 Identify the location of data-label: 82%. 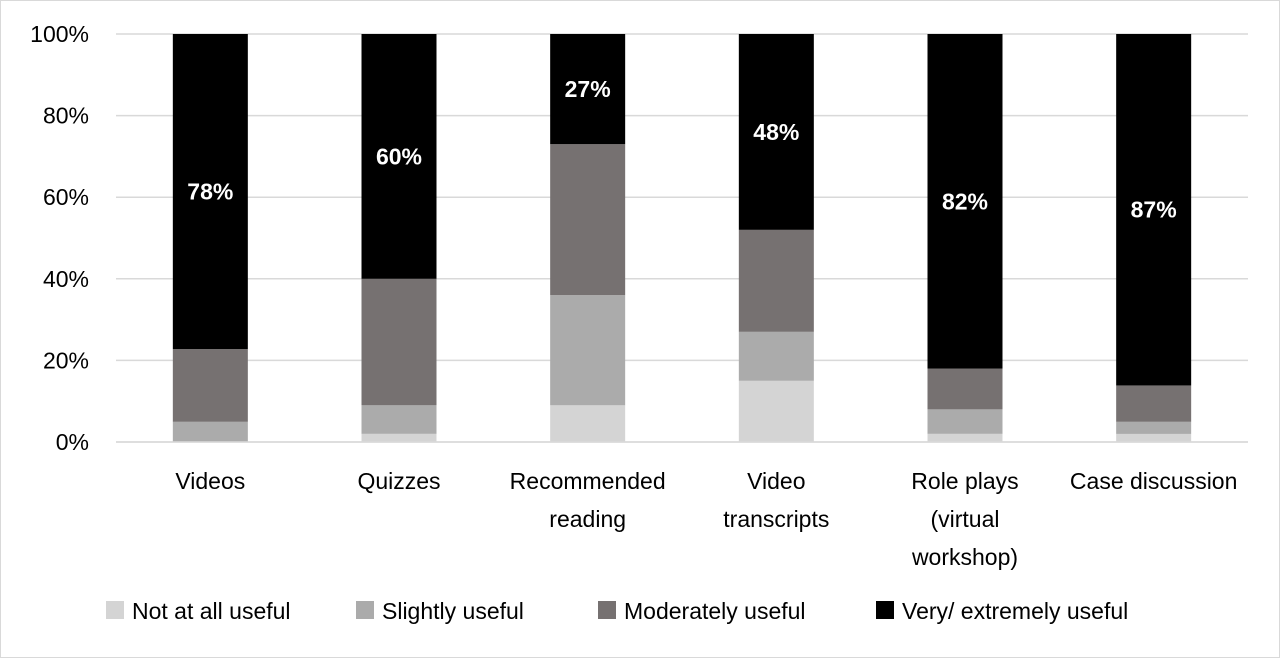
(965, 201).